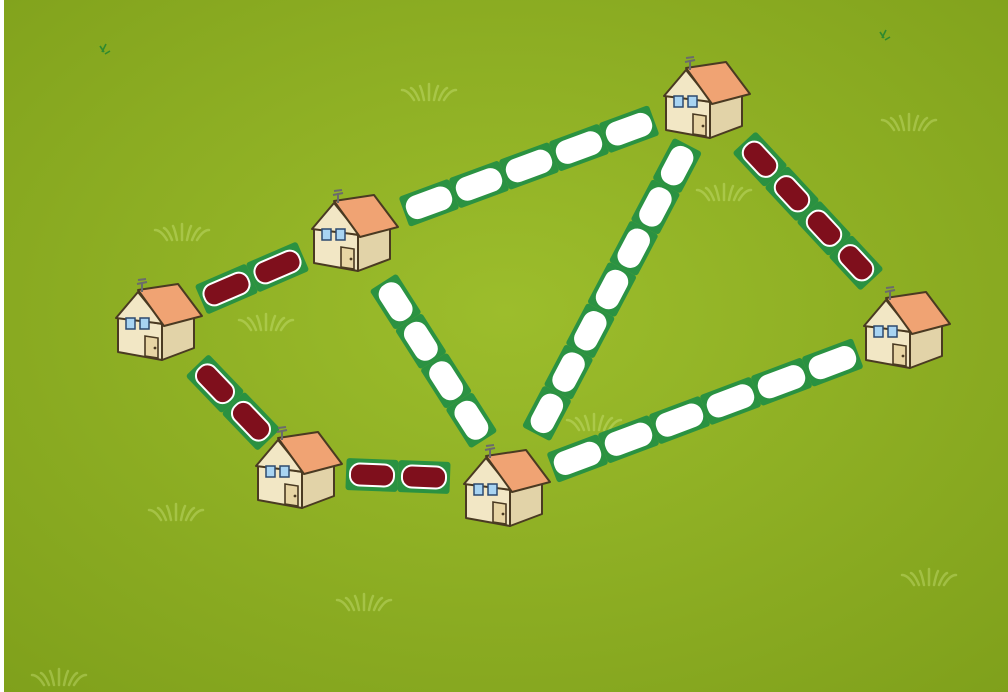 The image size is (1008, 692). I want to click on road-open-e-f, so click(704, 410).